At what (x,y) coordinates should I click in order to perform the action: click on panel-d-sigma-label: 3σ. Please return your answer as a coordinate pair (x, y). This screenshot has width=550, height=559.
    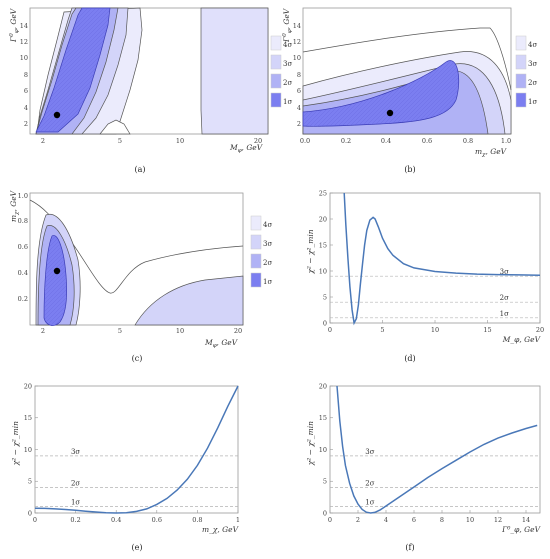
    Looking at the image, I should click on (504, 272).